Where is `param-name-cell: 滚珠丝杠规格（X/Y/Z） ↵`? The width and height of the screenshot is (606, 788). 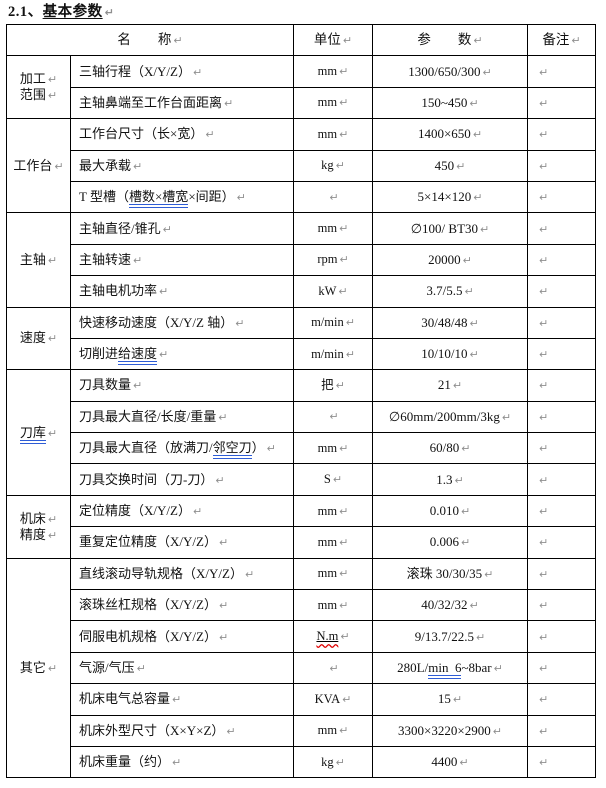
param-name-cell: 滚珠丝杠规格（X/Y/Z） ↵ is located at coordinates (182, 605).